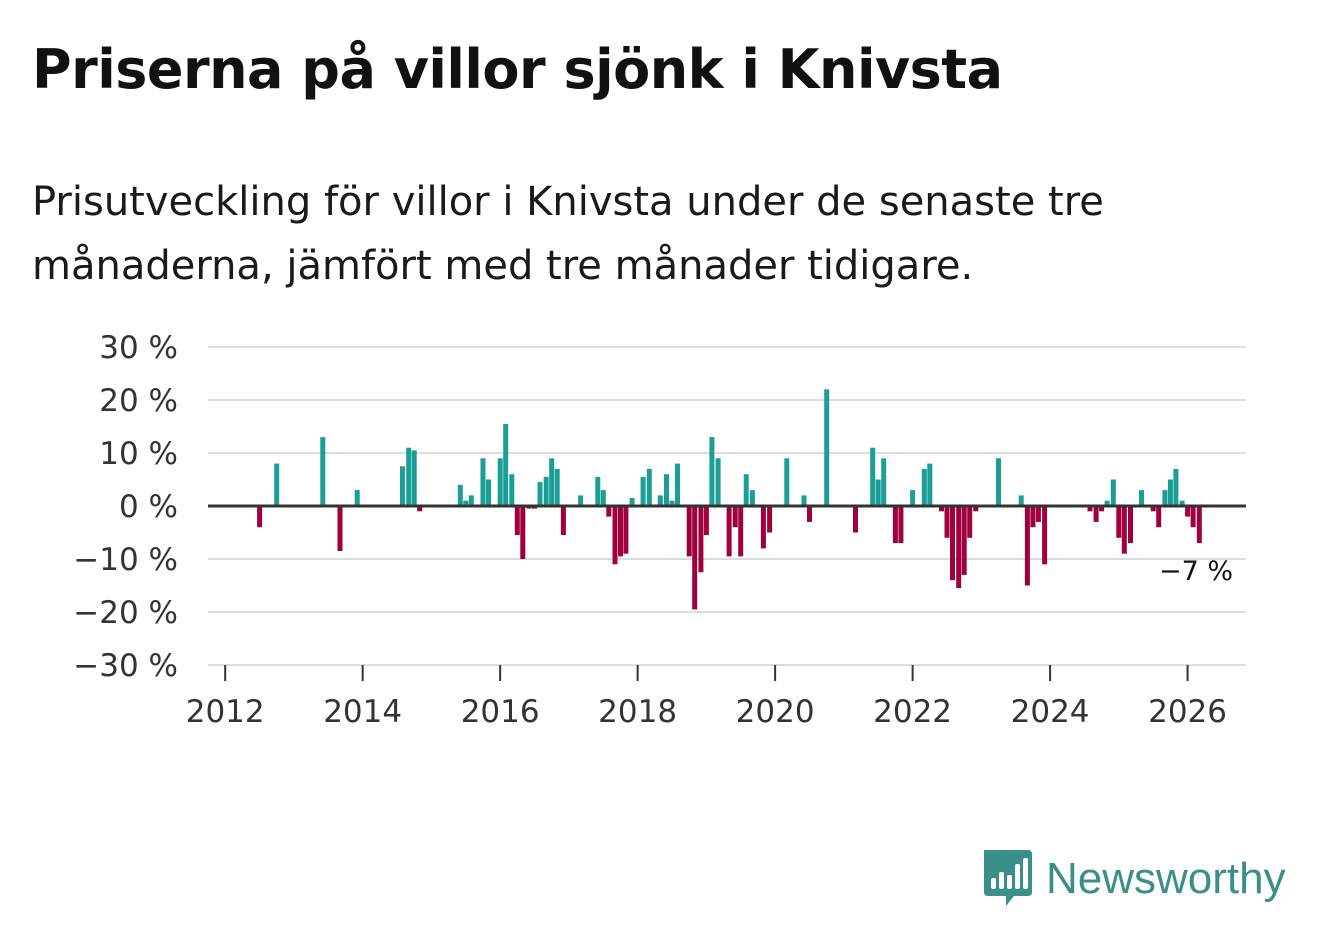 The width and height of the screenshot is (1322, 939). Describe the element at coordinates (912, 712) in the screenshot. I see `x-tick-label: 2022` at that location.